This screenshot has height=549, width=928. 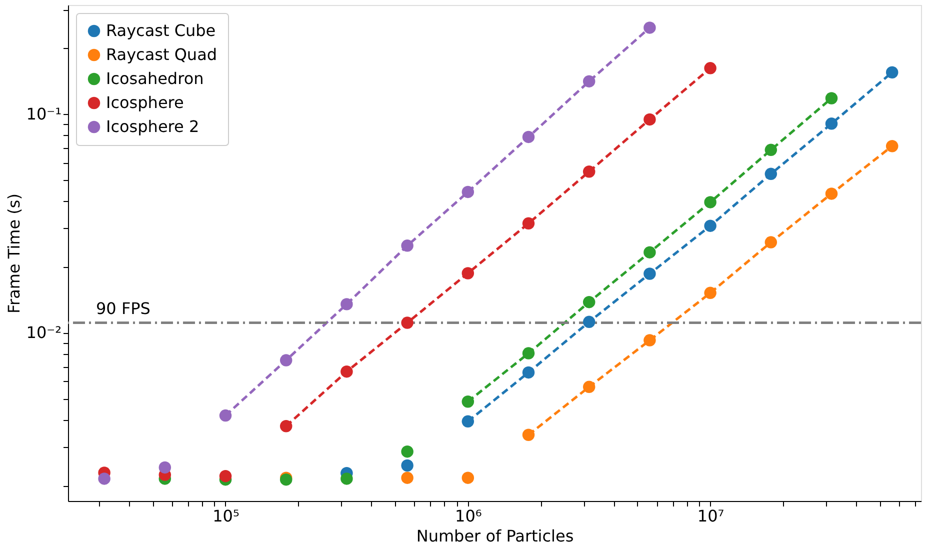 I want to click on y-tick-label: 10⁻¹, so click(x=44, y=114).